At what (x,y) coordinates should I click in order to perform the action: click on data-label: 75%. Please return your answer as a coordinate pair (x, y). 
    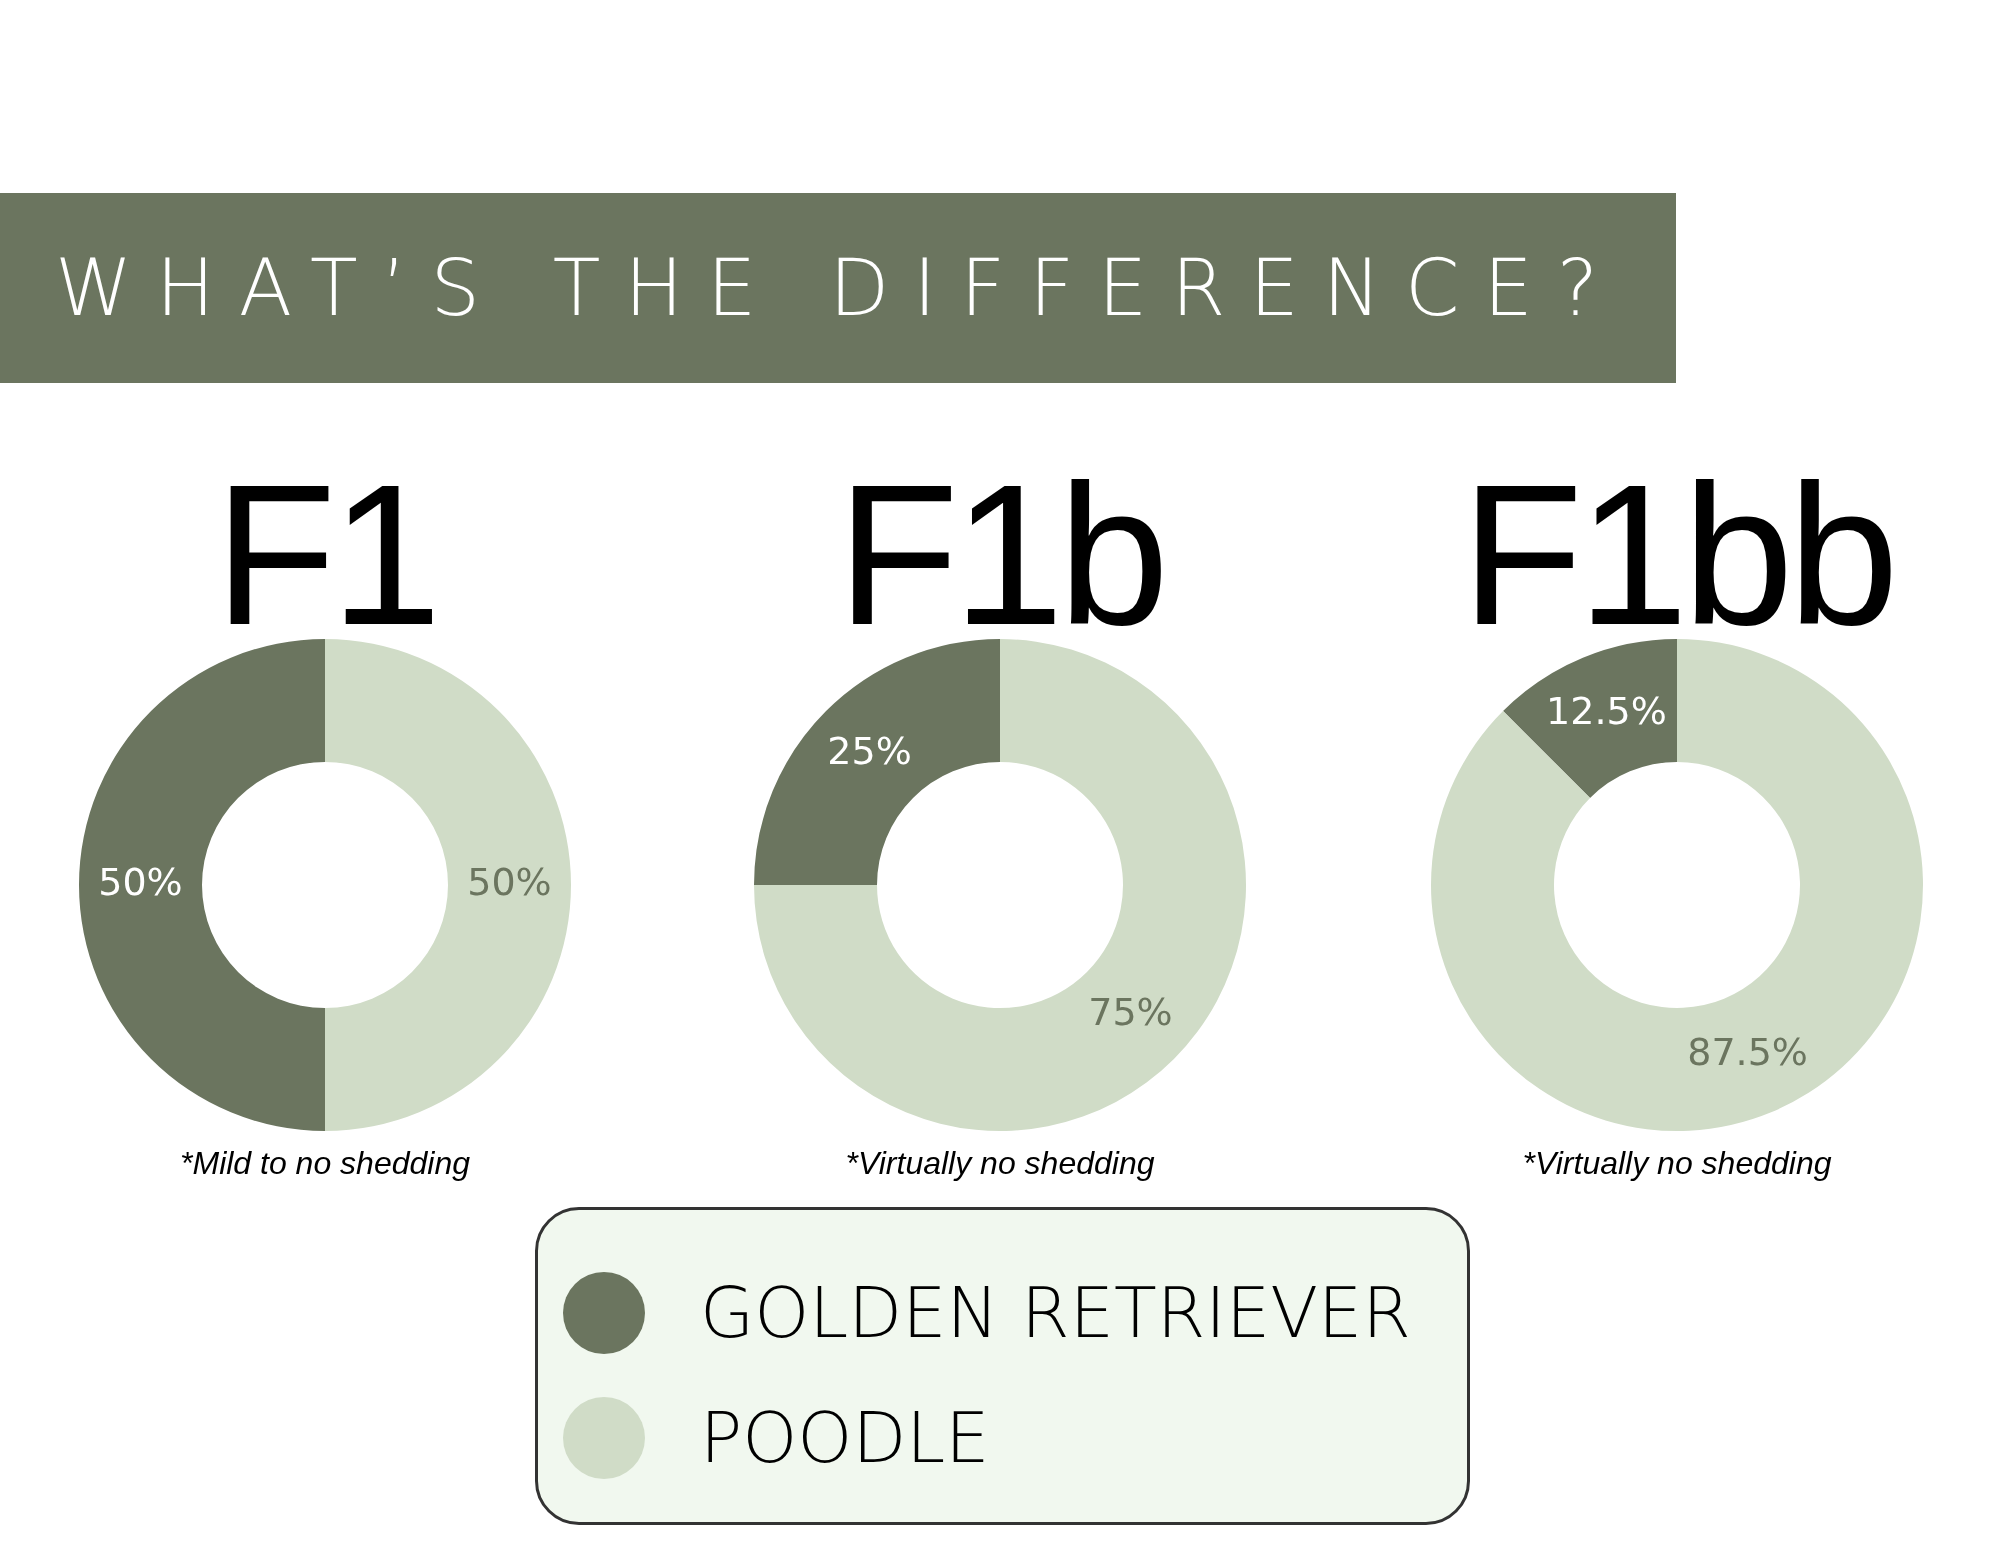
    Looking at the image, I should click on (1130, 1012).